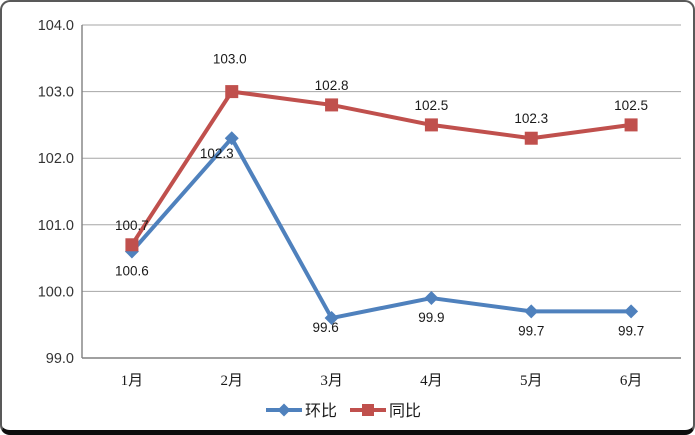 The width and height of the screenshot is (695, 435). I want to click on legend: 环比 同比, so click(343, 411).